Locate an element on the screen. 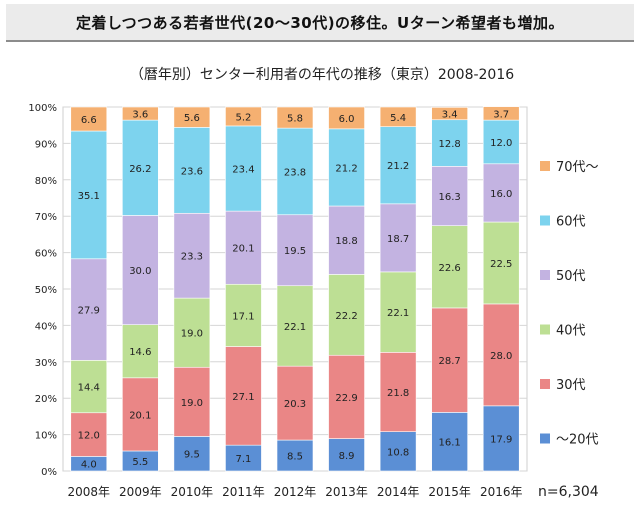 This screenshot has width=640, height=520. data-label: 3.7 is located at coordinates (501, 114).